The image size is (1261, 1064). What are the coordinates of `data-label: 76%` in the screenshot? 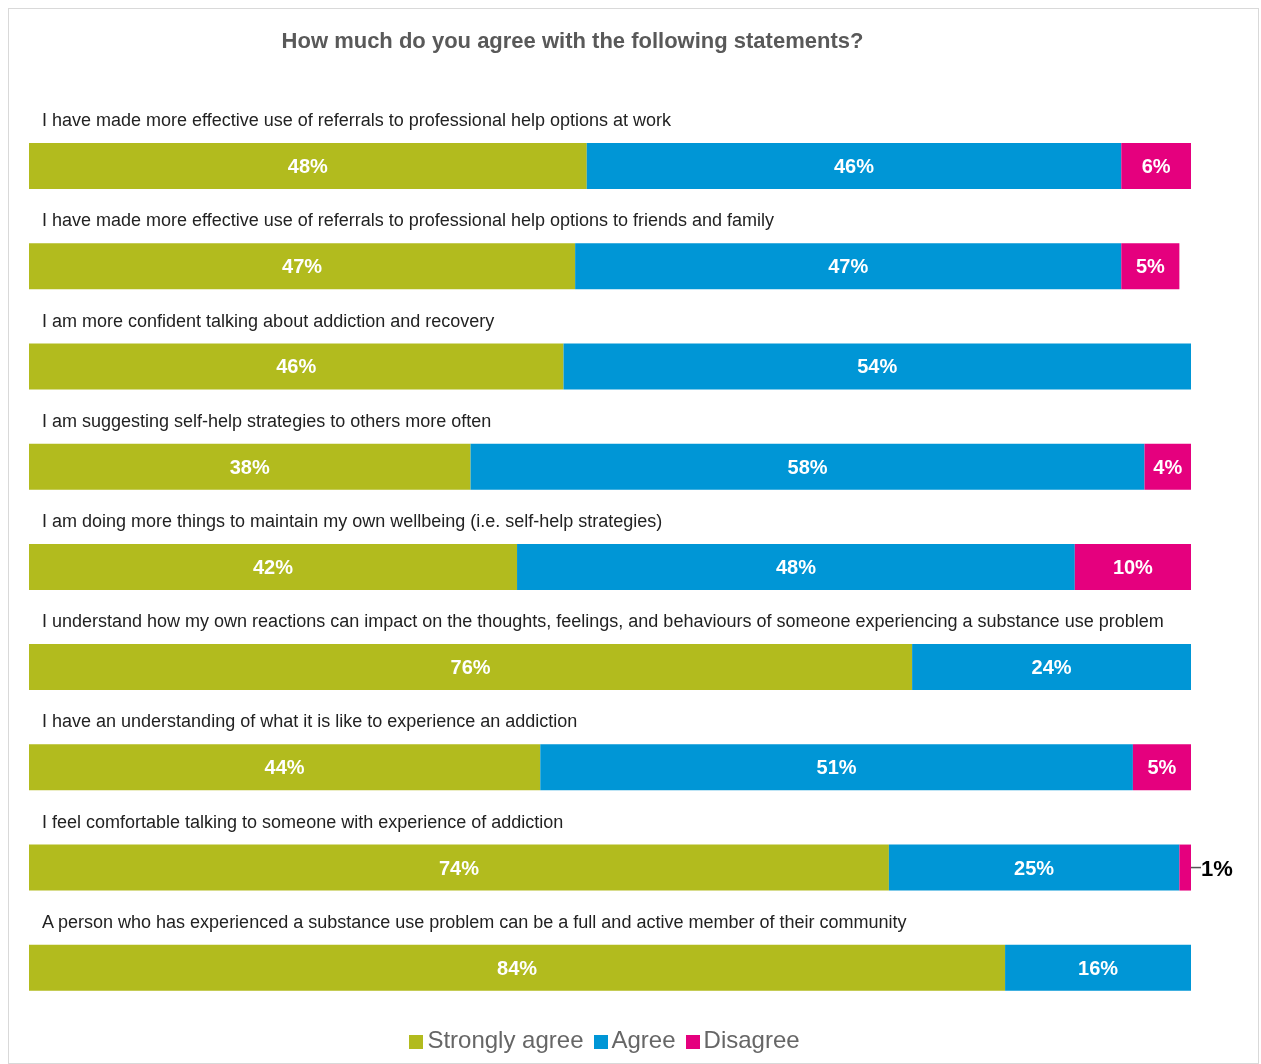 It's located at (470, 667).